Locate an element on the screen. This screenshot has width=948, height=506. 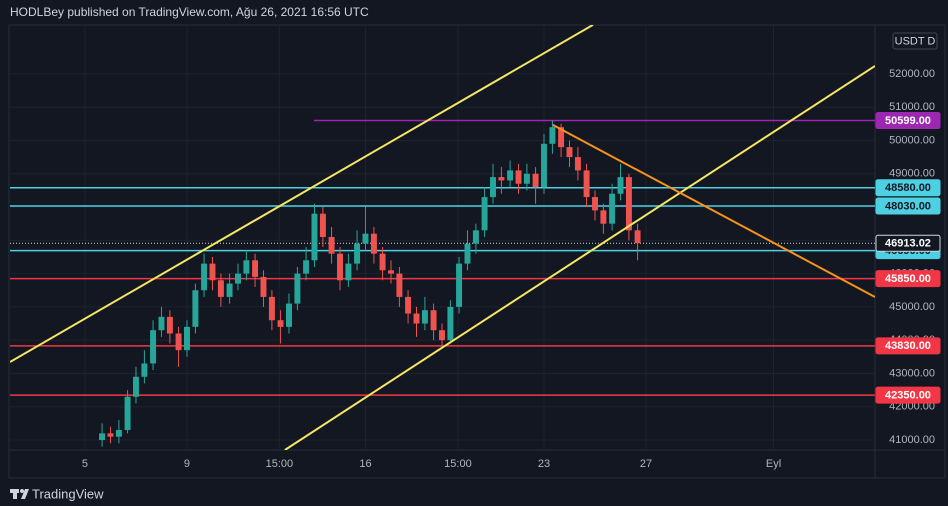
level-label: 50599.00 is located at coordinates (908, 121).